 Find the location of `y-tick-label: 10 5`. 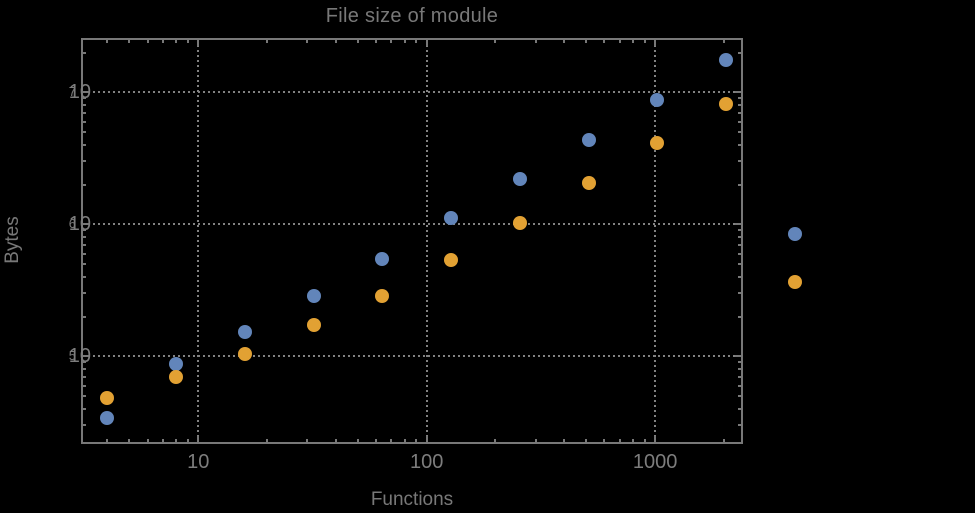

y-tick-label: 10 5 is located at coordinates (80, 356).